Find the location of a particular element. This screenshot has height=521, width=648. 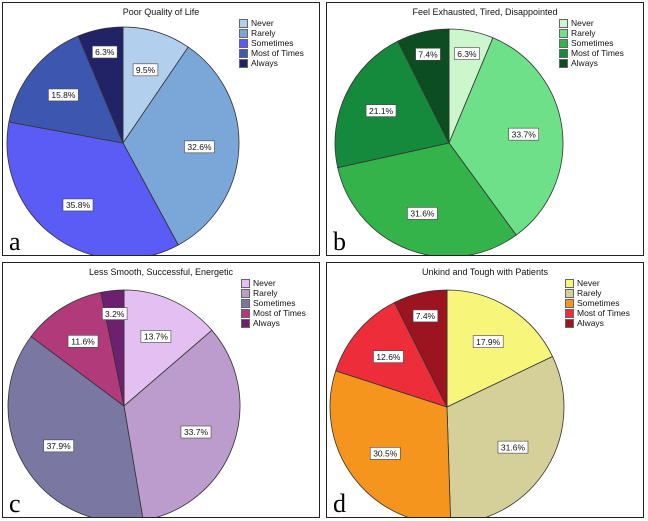

slice-label-text: 32.6% is located at coordinates (199, 147).